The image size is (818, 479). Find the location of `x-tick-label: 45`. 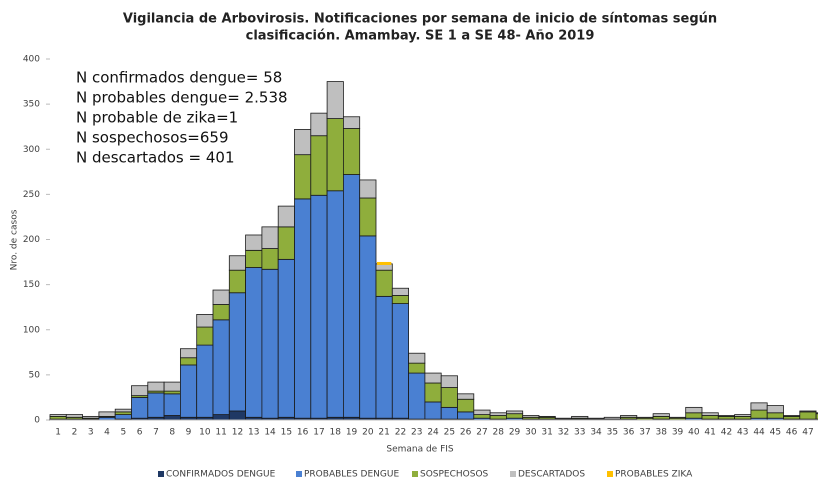

x-tick-label: 45 is located at coordinates (775, 433).